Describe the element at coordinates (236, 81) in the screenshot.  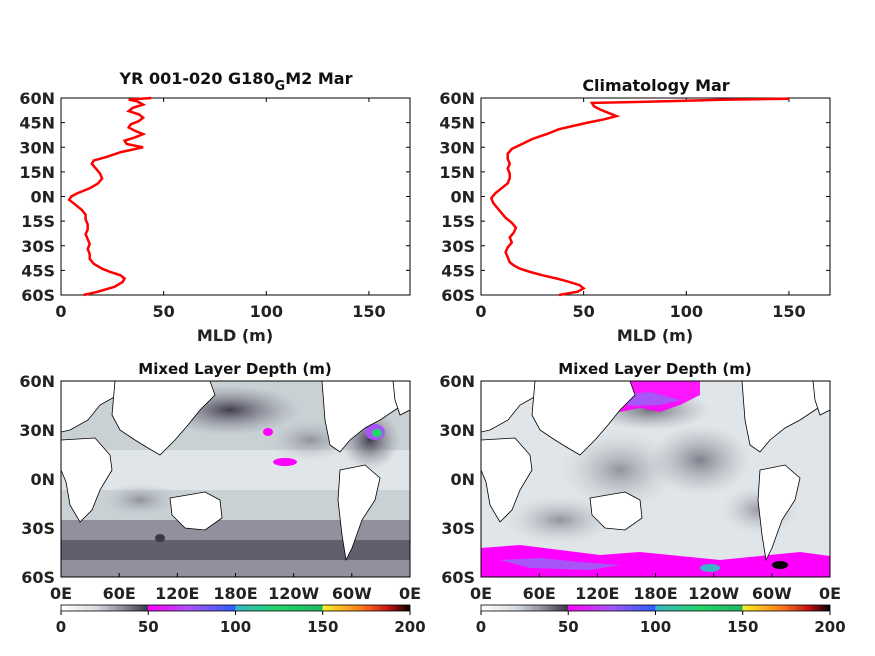
I see `panel-title-model: YR 001-020 G180GM2 Mar` at that location.